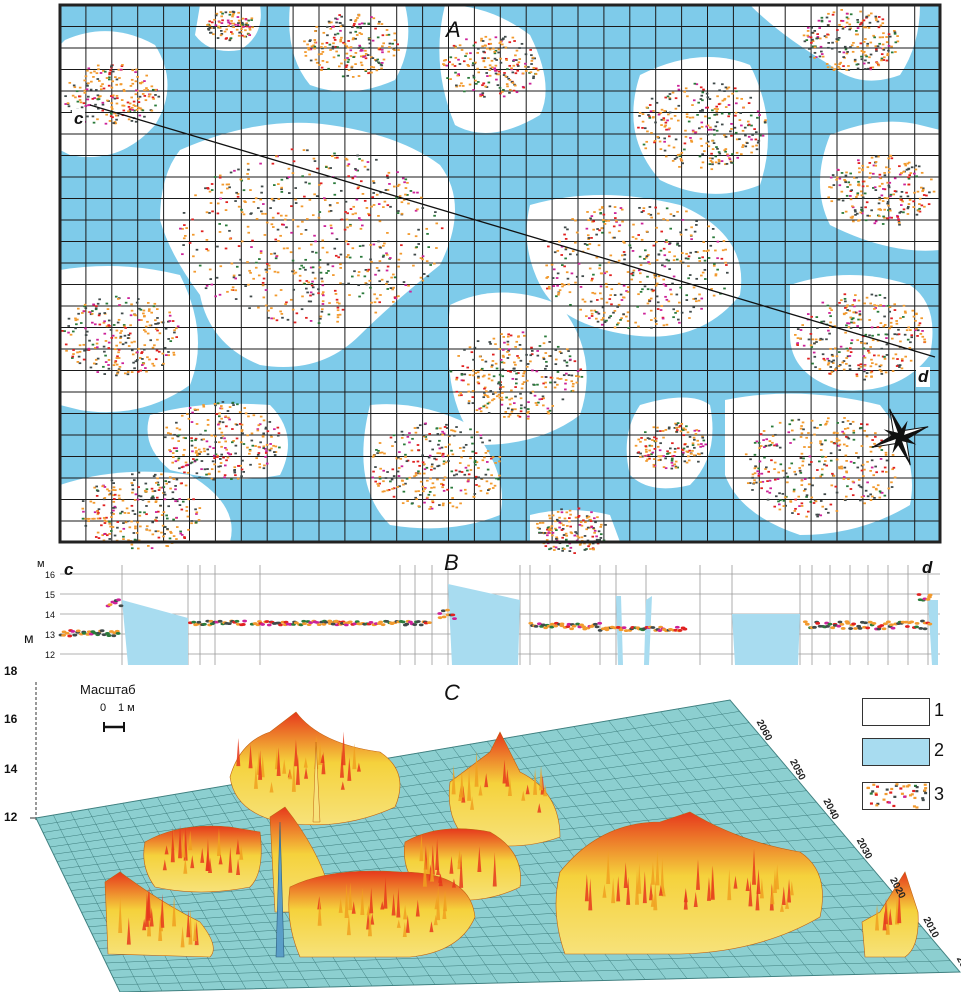 This screenshot has width=961, height=992. I want to click on section-point-c: c, so click(79, 119).